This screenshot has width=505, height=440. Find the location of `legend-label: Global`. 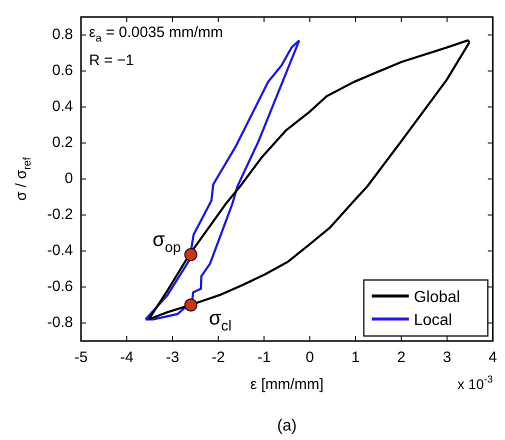

legend-label: Global is located at coordinates (437, 297).